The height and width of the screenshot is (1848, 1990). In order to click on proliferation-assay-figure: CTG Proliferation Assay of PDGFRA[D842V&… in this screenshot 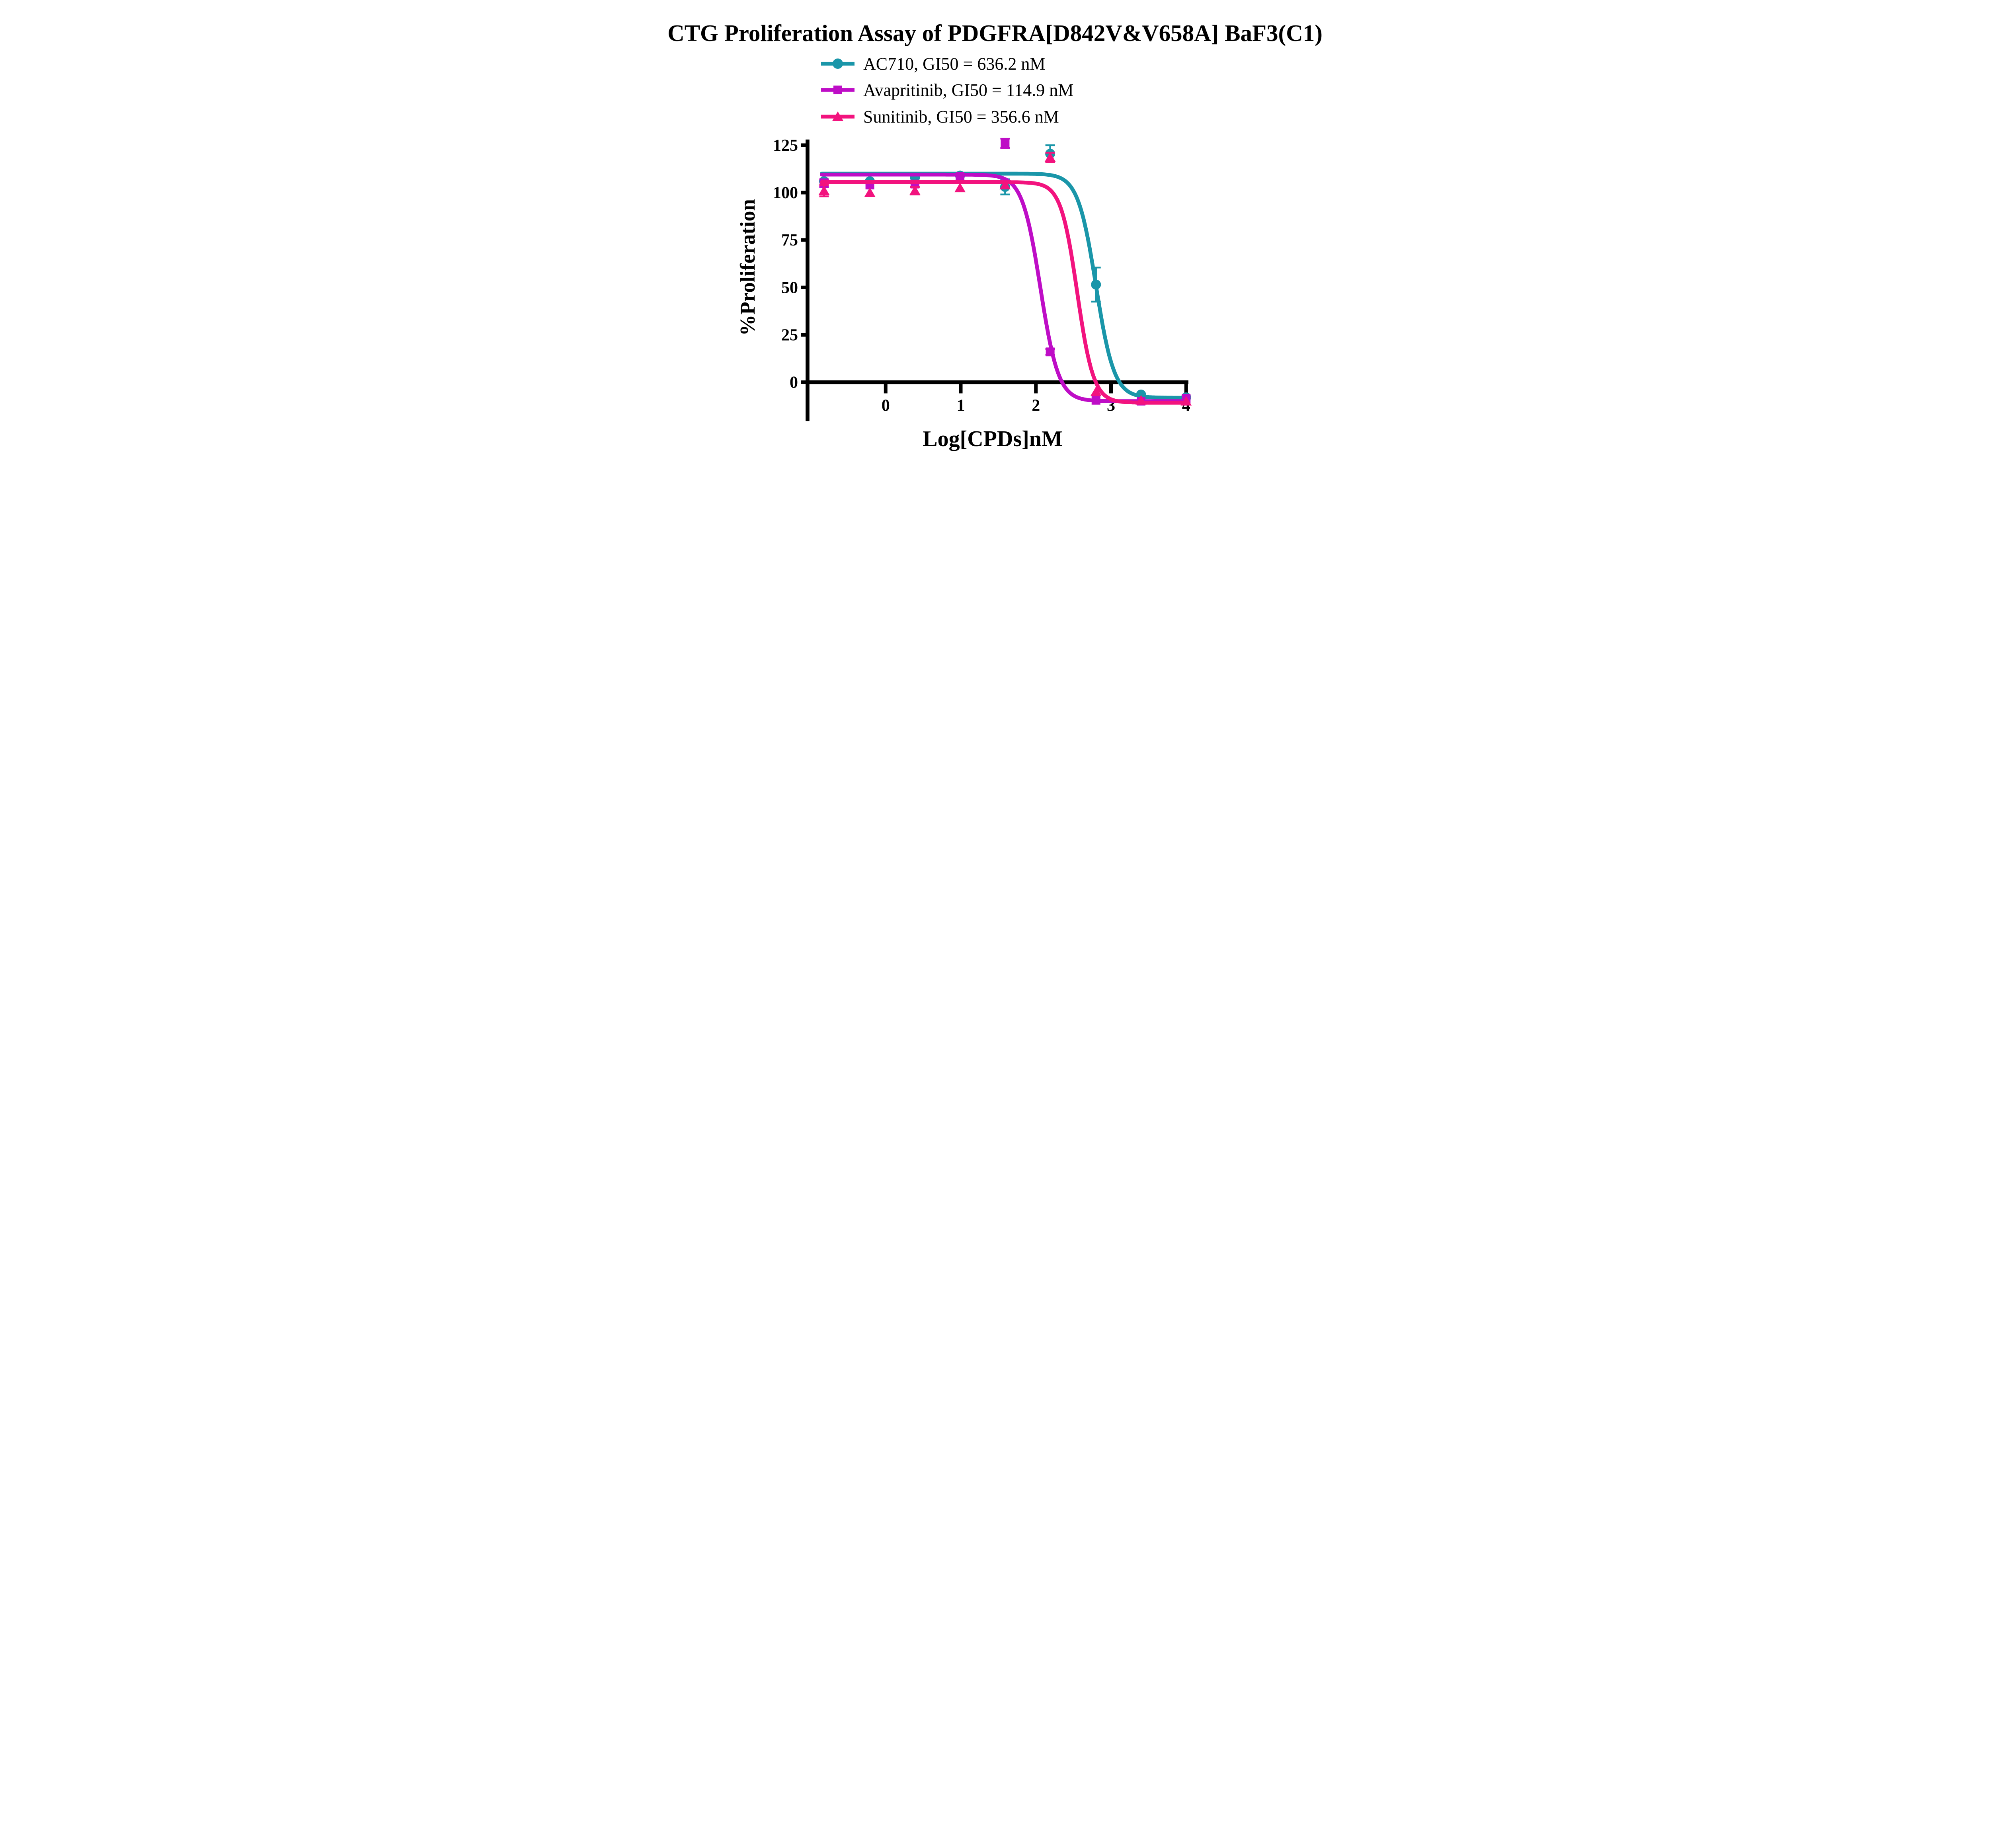, I will do `click(995, 231)`.